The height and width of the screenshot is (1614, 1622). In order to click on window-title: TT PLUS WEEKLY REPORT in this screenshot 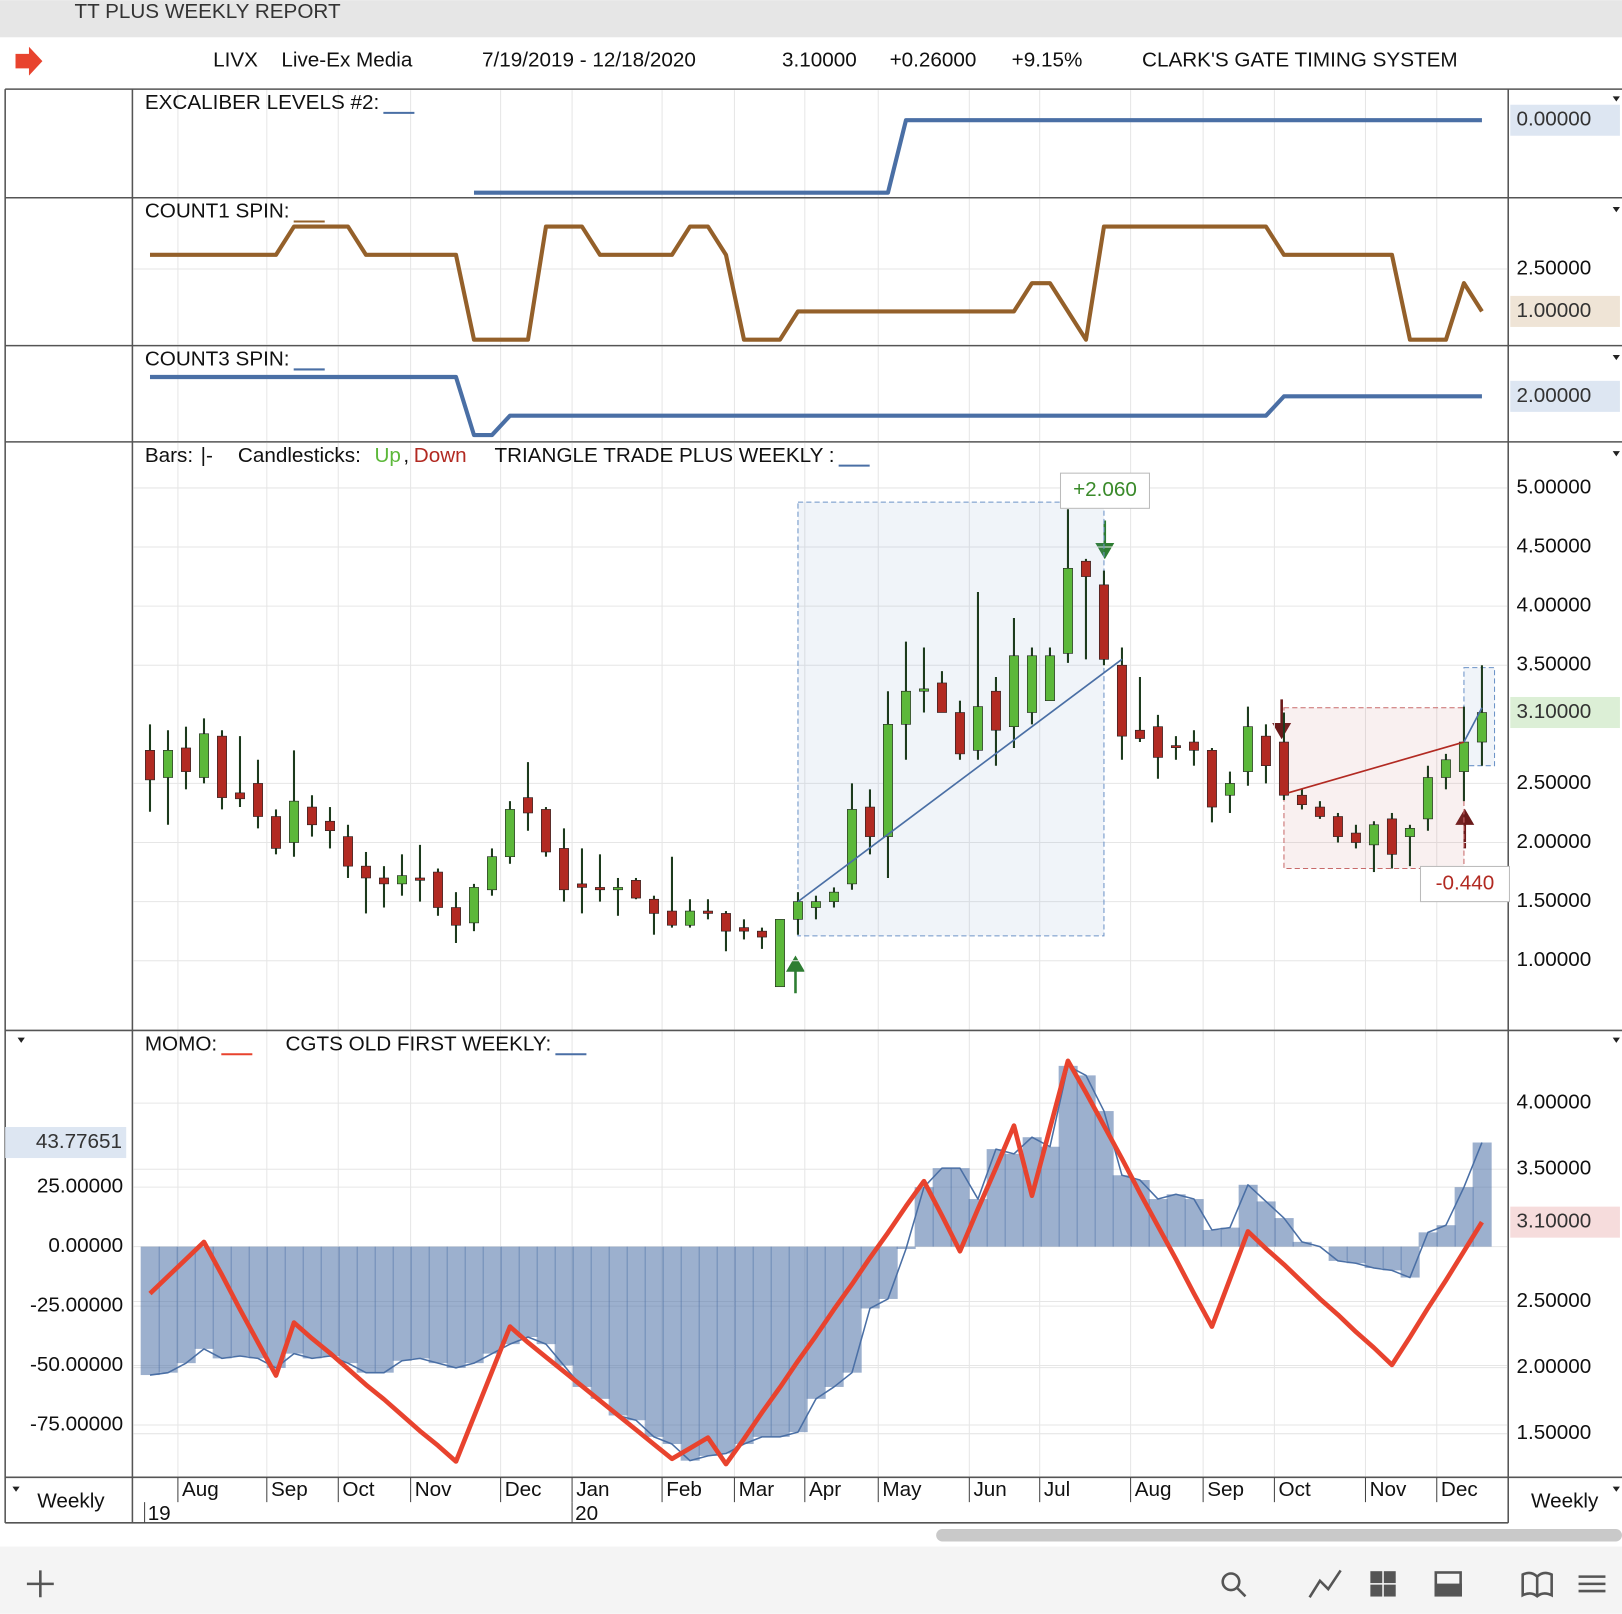, I will do `click(207, 11)`.